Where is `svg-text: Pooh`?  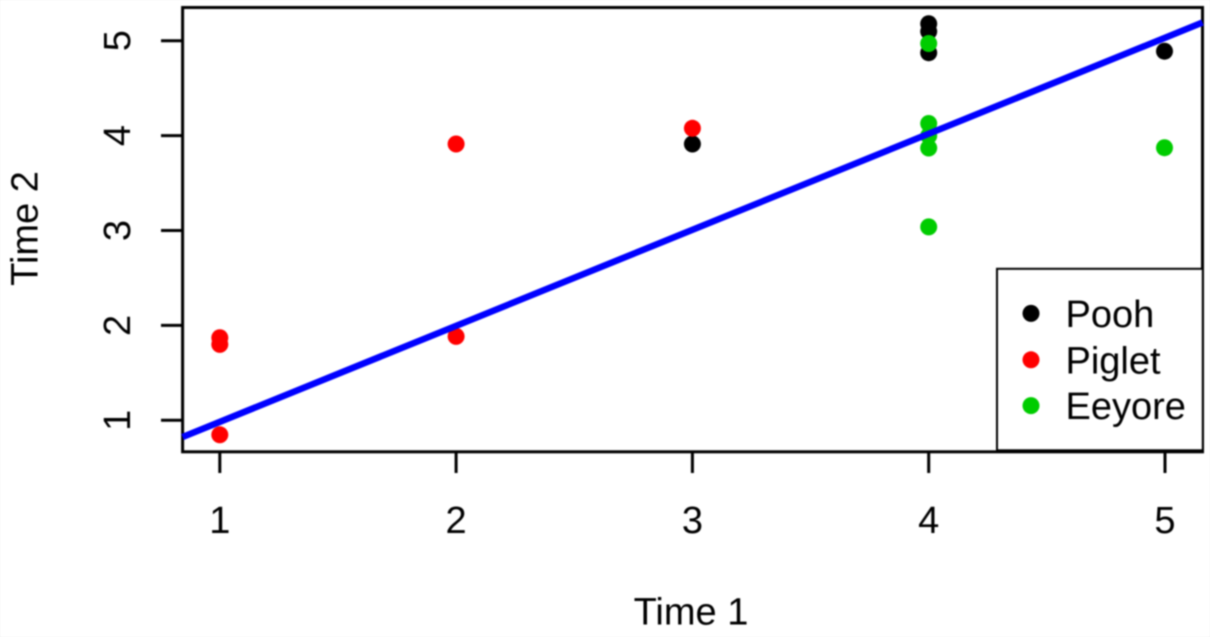 svg-text: Pooh is located at coordinates (1110, 315).